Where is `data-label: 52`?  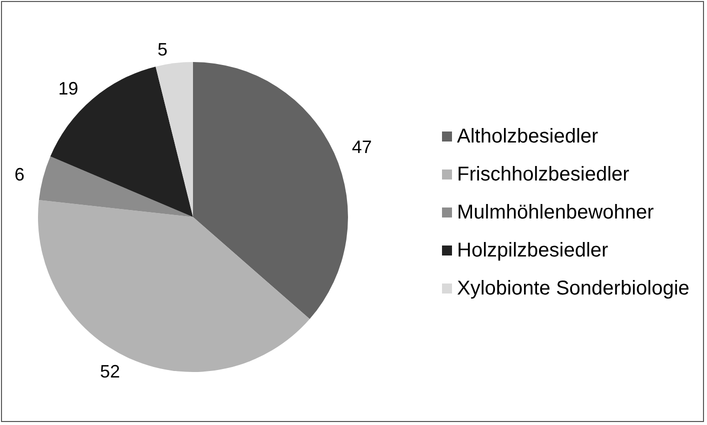 data-label: 52 is located at coordinates (110, 372).